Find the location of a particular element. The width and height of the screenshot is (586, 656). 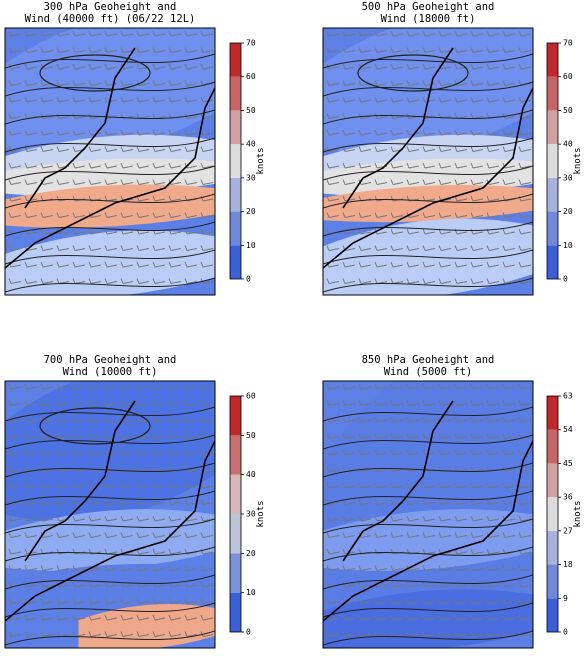

panel-title: 850 hPa Geoheight and is located at coordinates (428, 360).